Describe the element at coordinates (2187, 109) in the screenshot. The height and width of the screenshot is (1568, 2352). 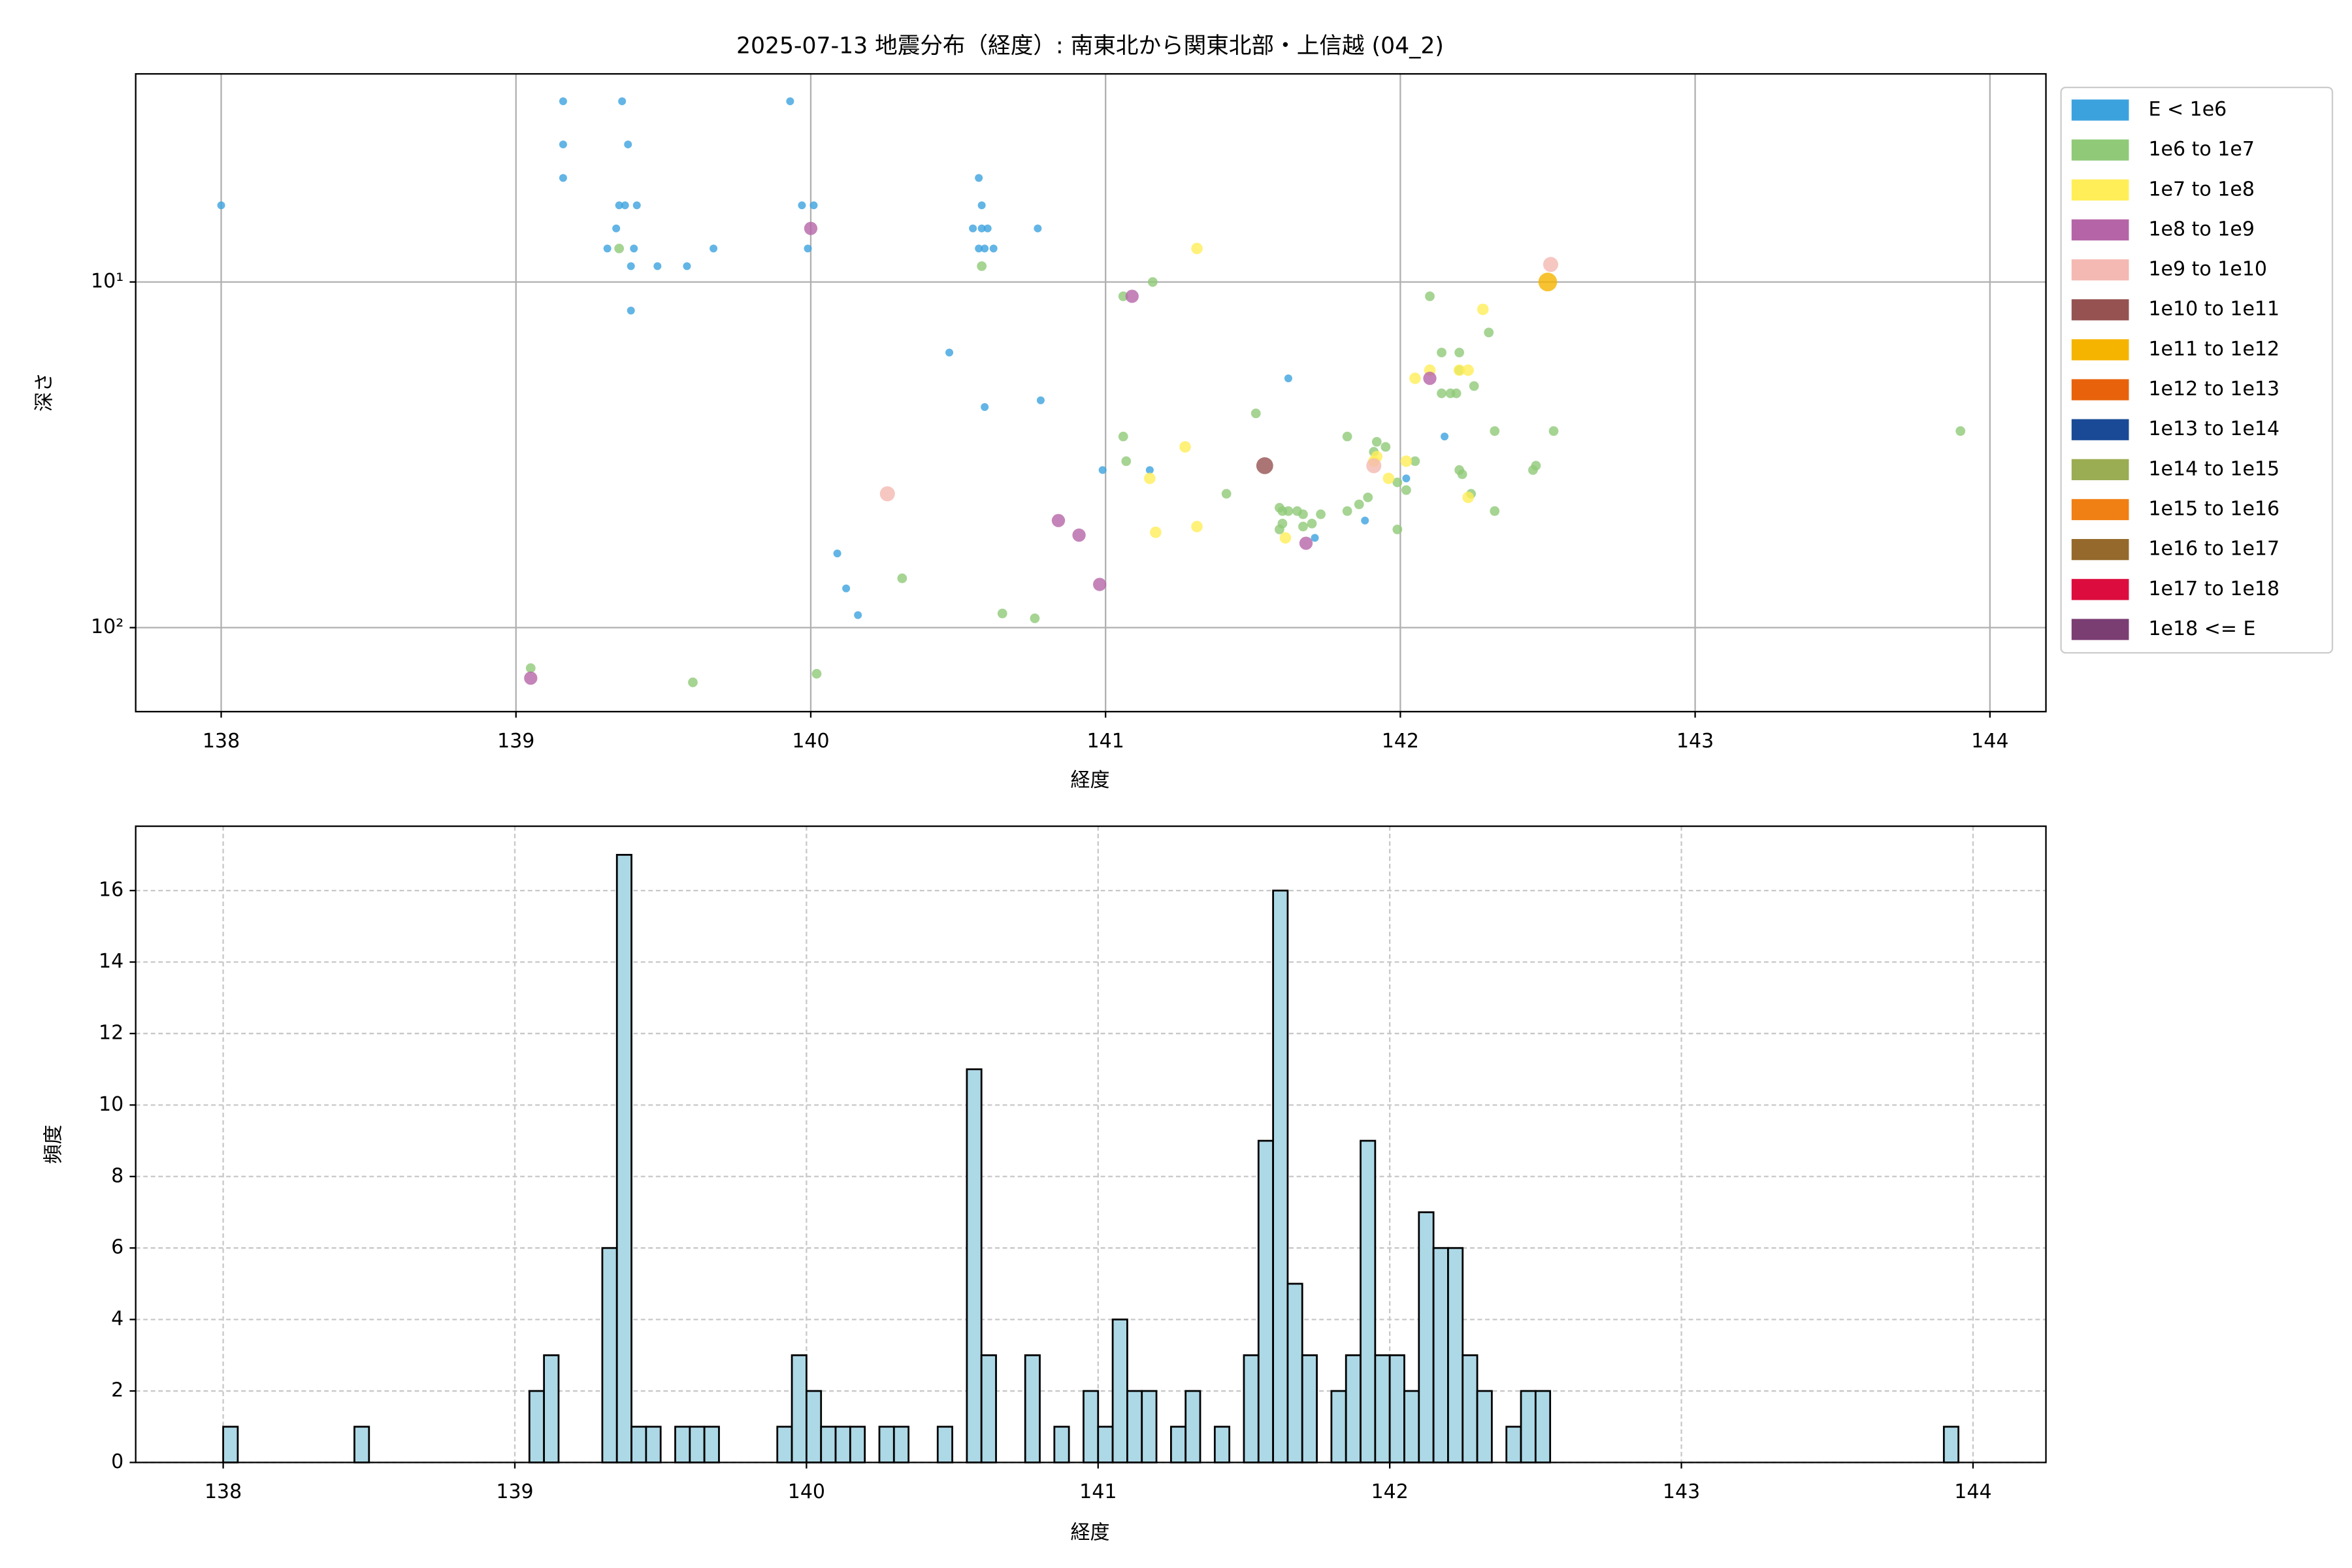
I see `legend-label: E < 1e6` at that location.